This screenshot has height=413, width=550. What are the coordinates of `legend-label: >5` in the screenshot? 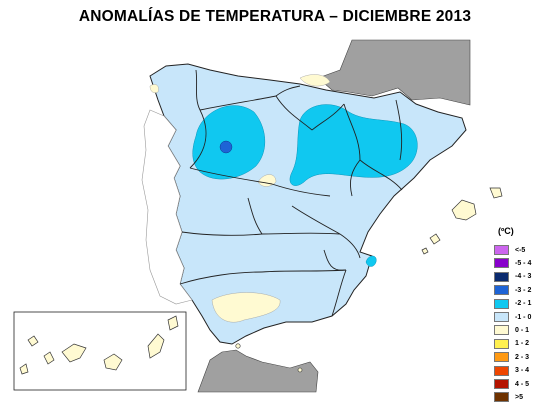 It's located at (519, 397).